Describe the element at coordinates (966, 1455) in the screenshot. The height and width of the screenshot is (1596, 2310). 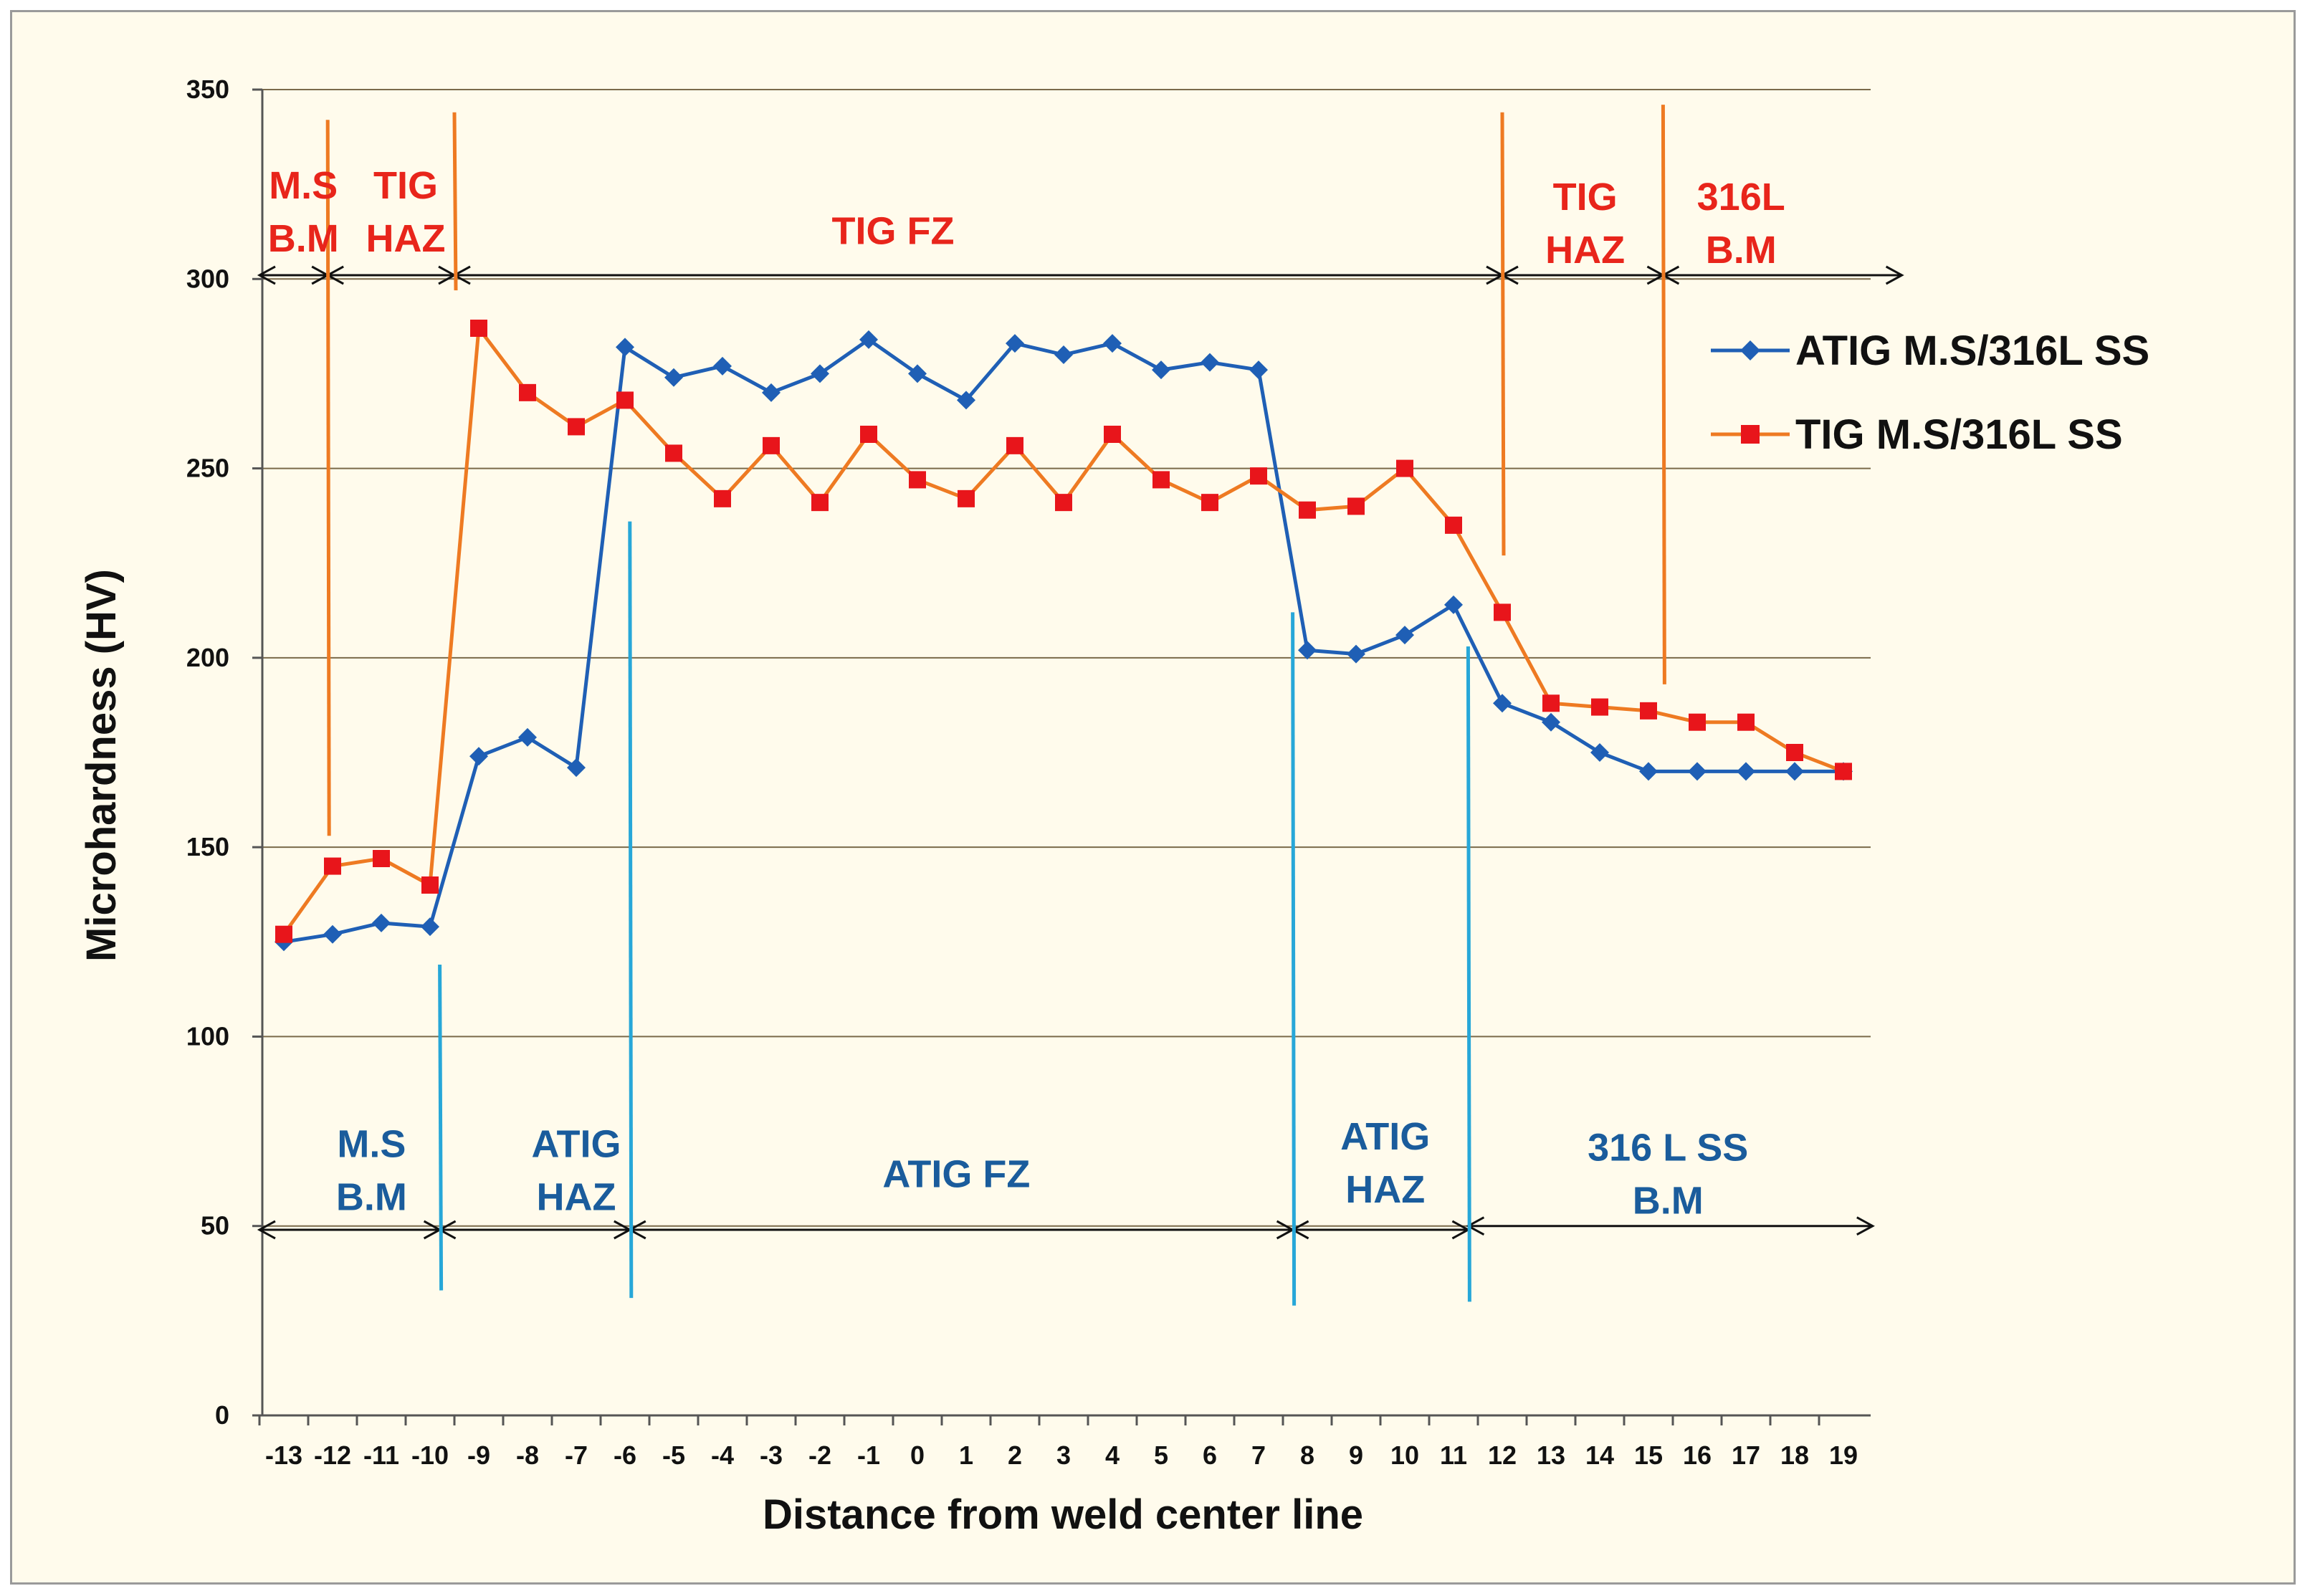
I see `x-tick-label: 1` at that location.